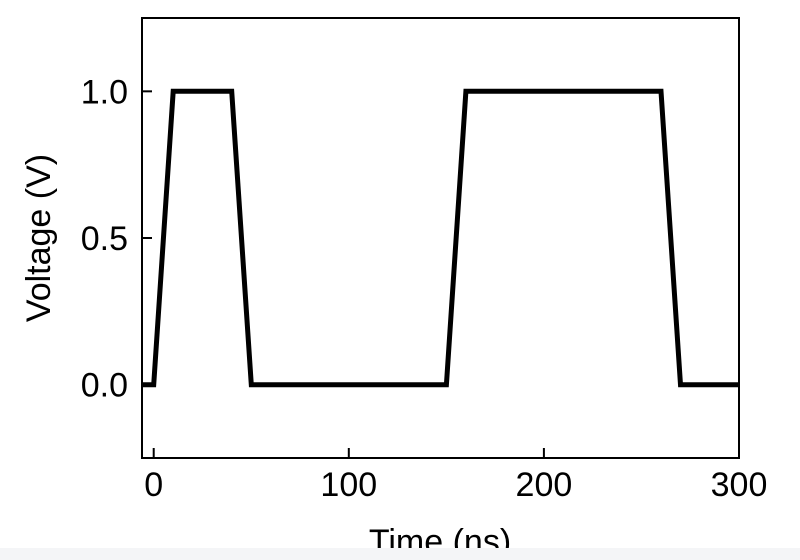  What do you see at coordinates (544, 485) in the screenshot?
I see `x-tick-label: 200` at bounding box center [544, 485].